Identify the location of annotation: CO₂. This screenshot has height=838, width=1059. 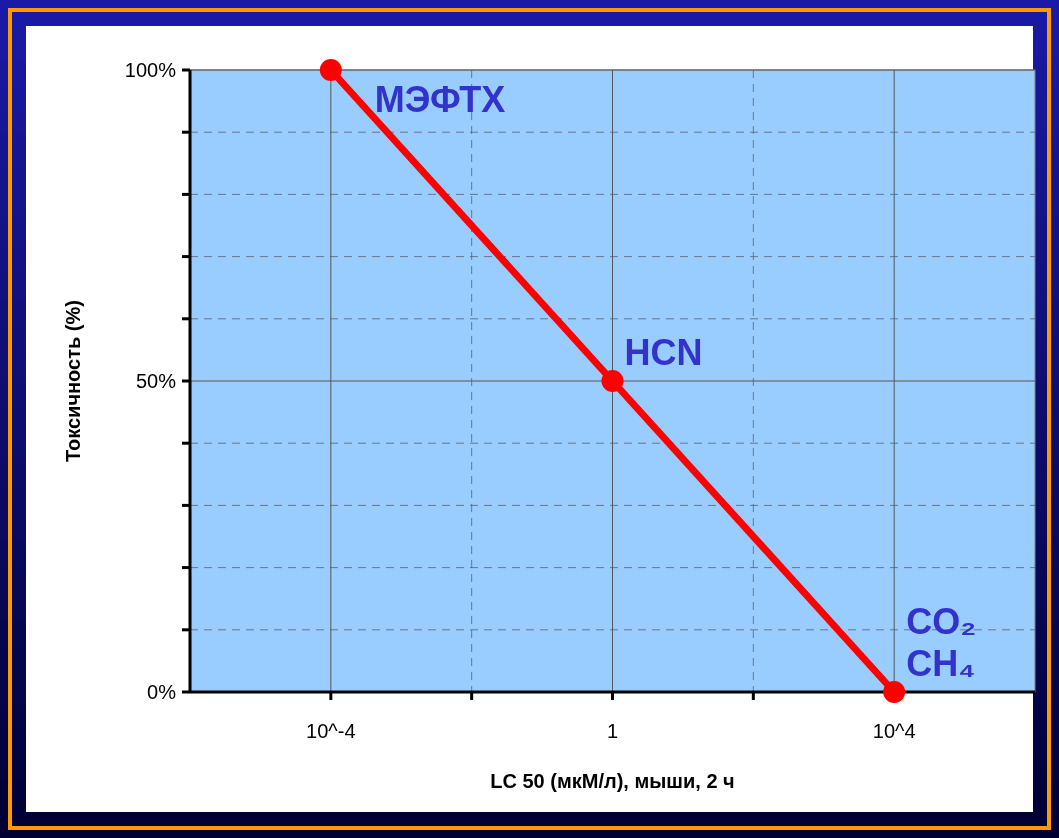
(941, 621).